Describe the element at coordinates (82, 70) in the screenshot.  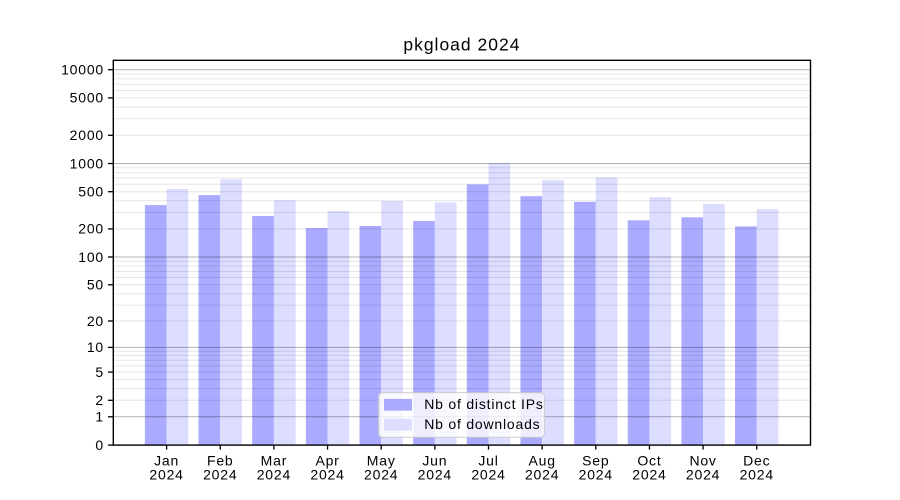
I see `svg-text: 10000` at that location.